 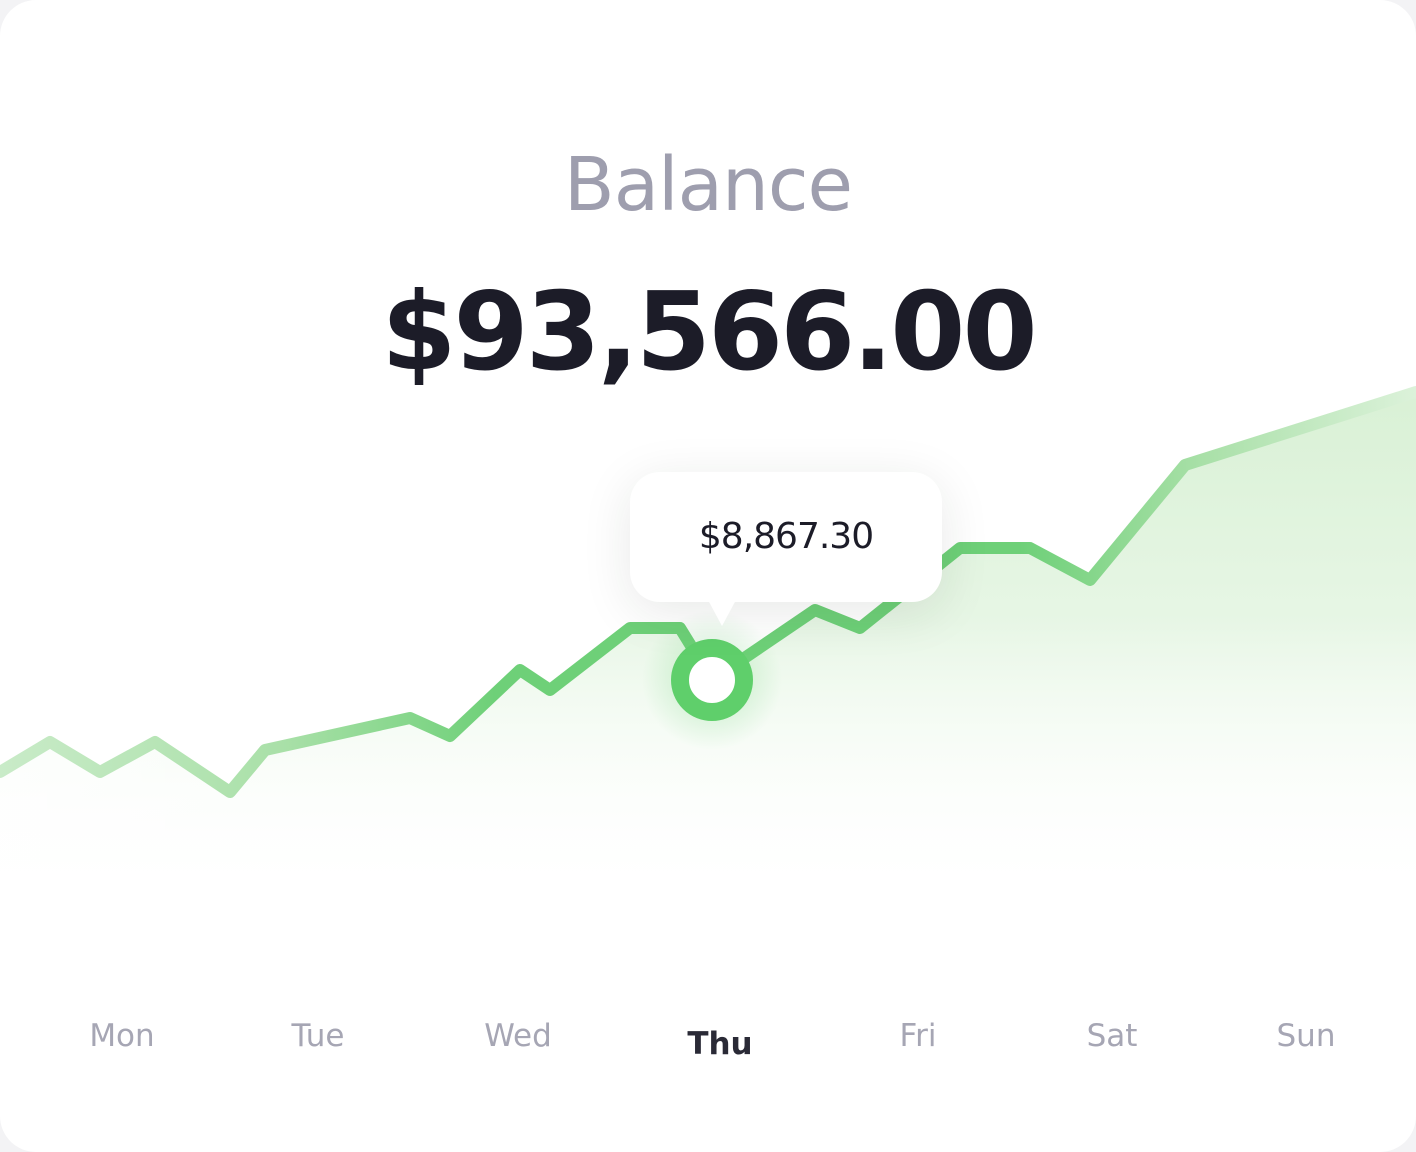 What do you see at coordinates (786, 536) in the screenshot?
I see `tooltip-value: $8,867.30` at bounding box center [786, 536].